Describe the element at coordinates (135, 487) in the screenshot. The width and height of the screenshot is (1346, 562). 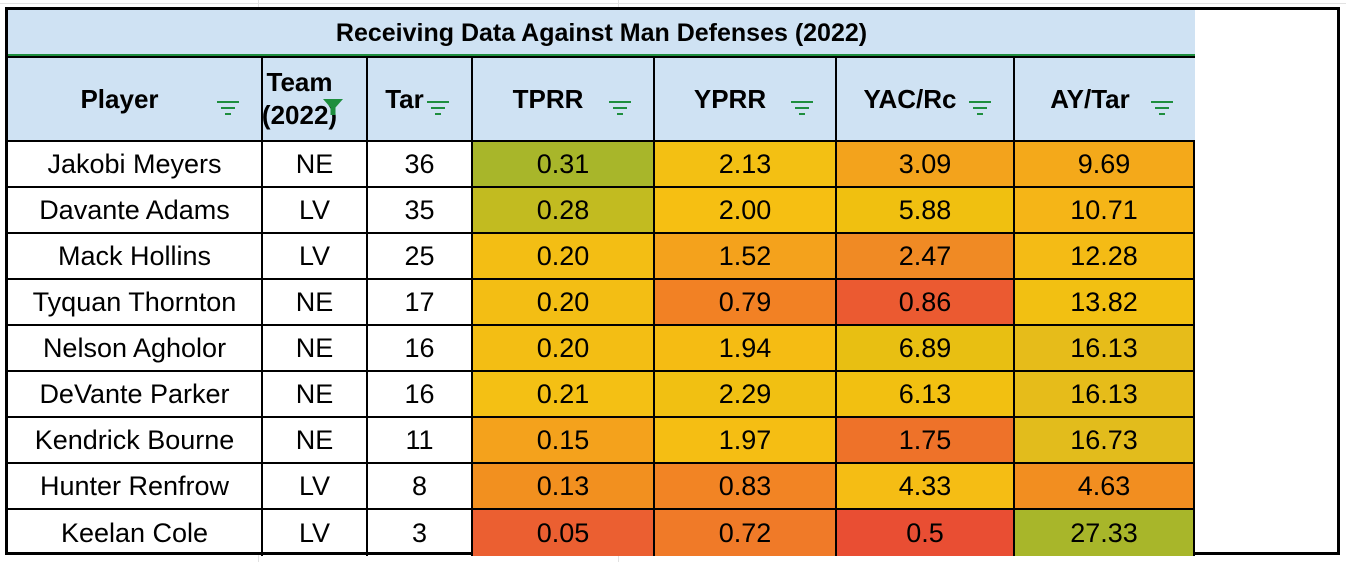
I see `cell-player-name: Hunter Renfrow` at that location.